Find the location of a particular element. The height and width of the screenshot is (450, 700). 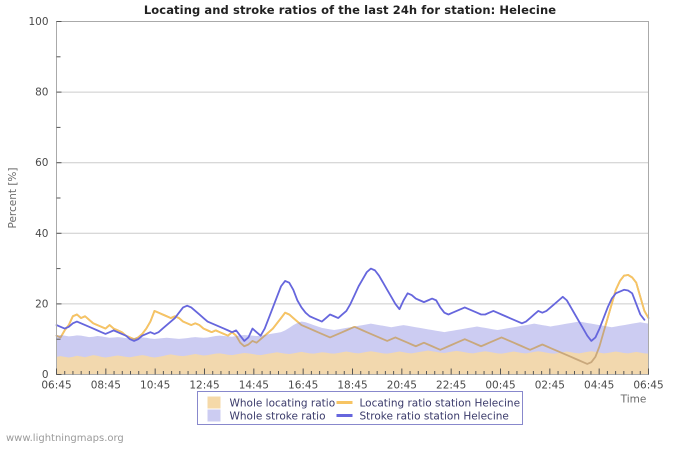

svg-text: Percent [%] is located at coordinates (13, 197).